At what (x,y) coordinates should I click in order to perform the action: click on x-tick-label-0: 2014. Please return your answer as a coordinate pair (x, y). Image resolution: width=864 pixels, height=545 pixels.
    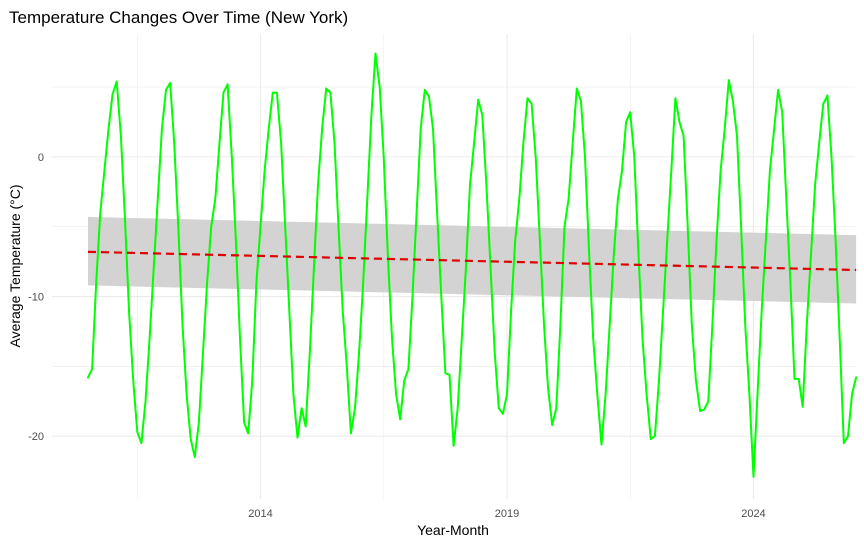
    Looking at the image, I should click on (260, 514).